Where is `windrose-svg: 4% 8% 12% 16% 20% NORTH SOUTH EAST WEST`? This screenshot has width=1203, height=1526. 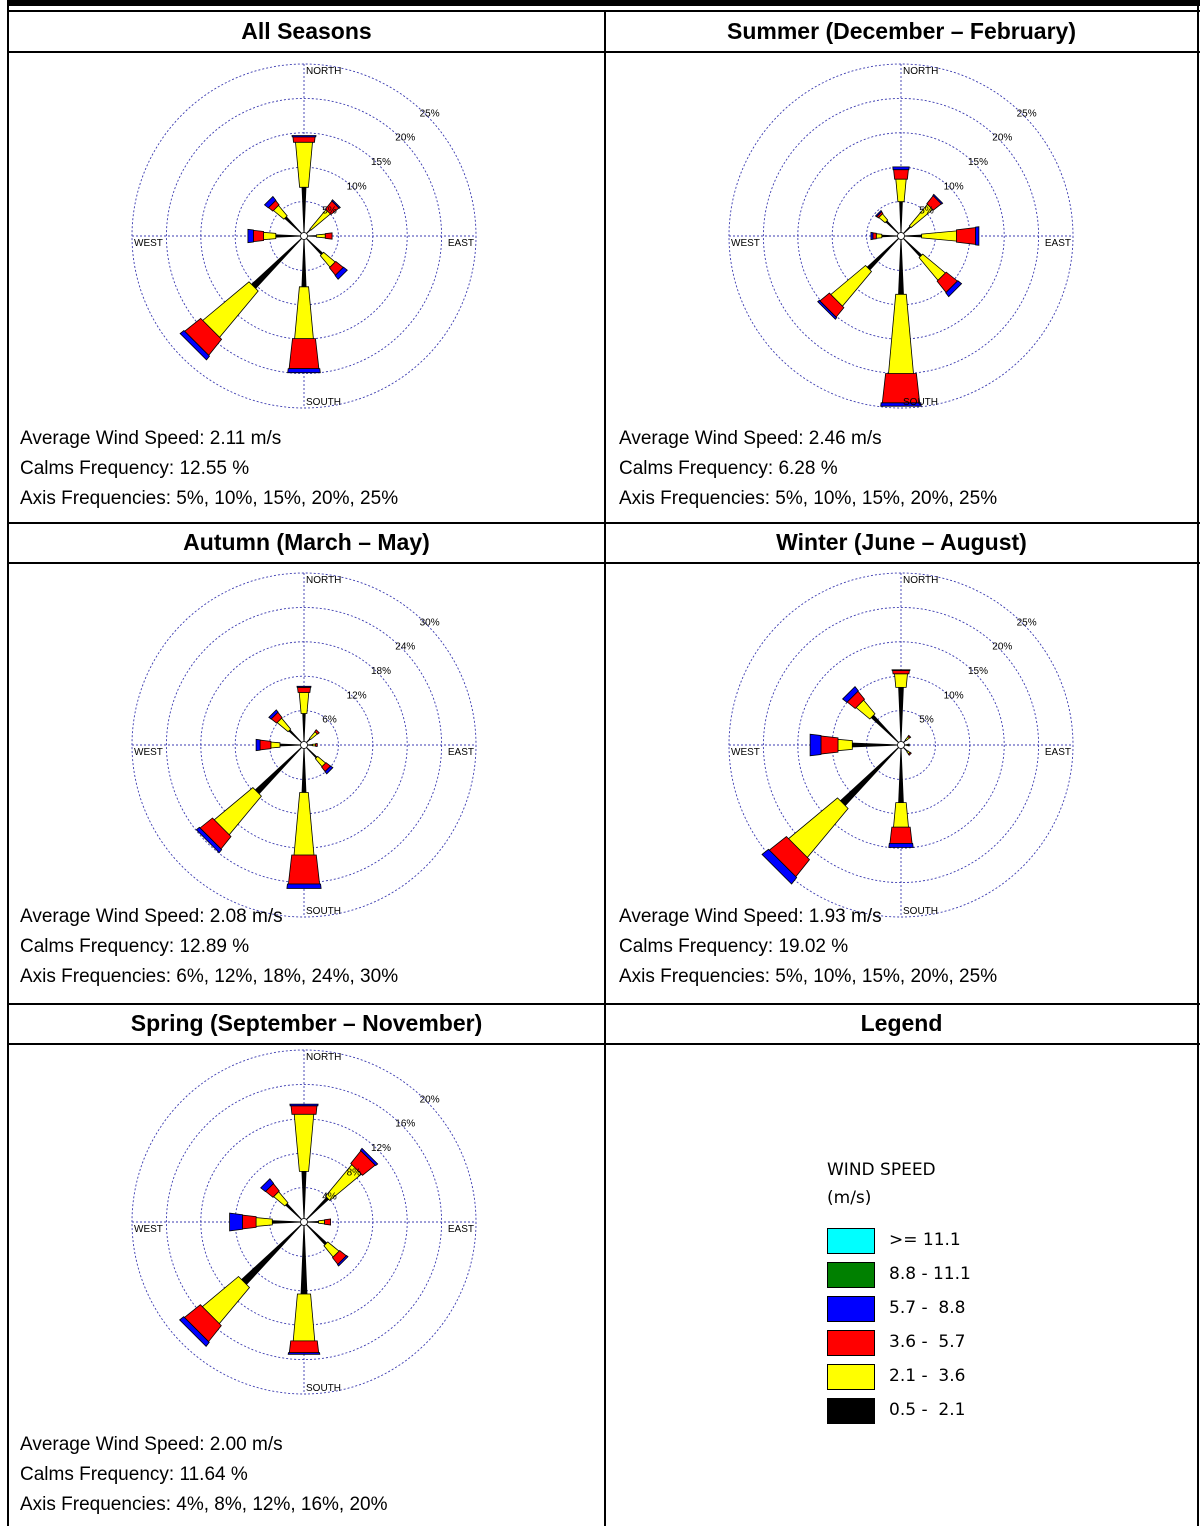 windrose-svg: 4% 8% 12% 16% 20% NORTH SOUTH EAST WEST is located at coordinates (304, 1222).